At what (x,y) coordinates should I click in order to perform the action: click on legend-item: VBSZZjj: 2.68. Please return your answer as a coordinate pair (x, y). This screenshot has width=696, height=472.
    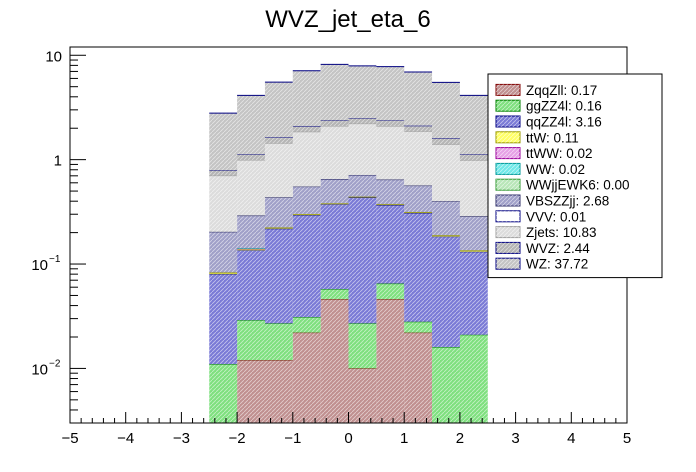
    Looking at the image, I should click on (552, 201).